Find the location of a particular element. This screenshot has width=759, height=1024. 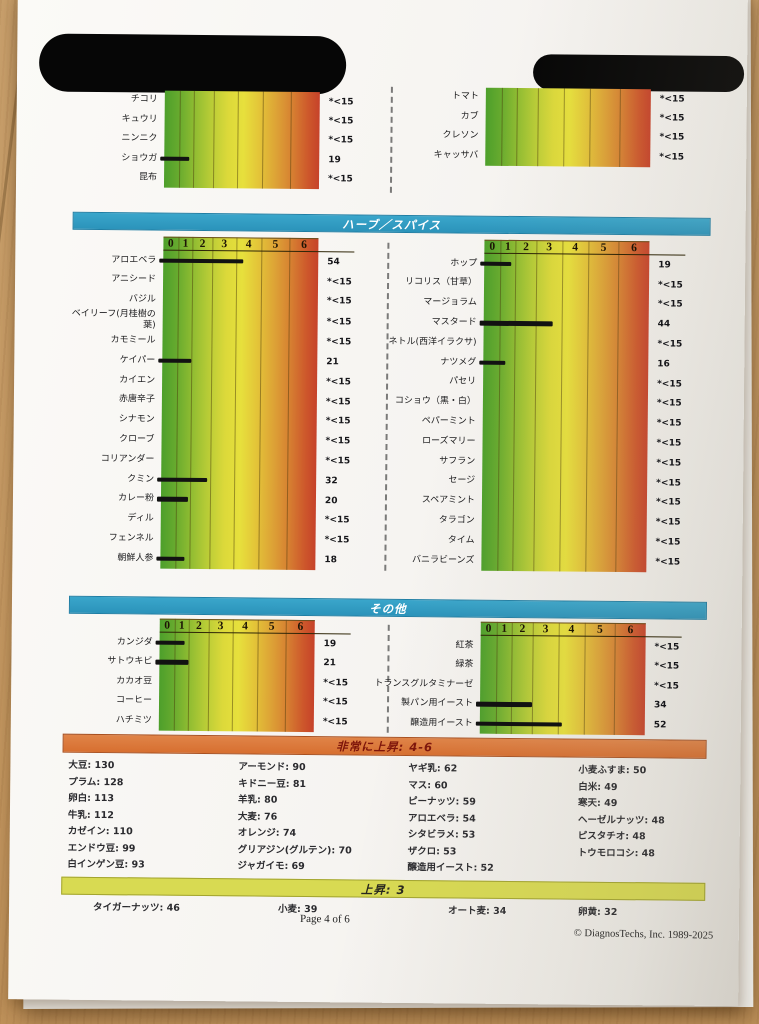

food-label: クローブ is located at coordinates (137, 439).